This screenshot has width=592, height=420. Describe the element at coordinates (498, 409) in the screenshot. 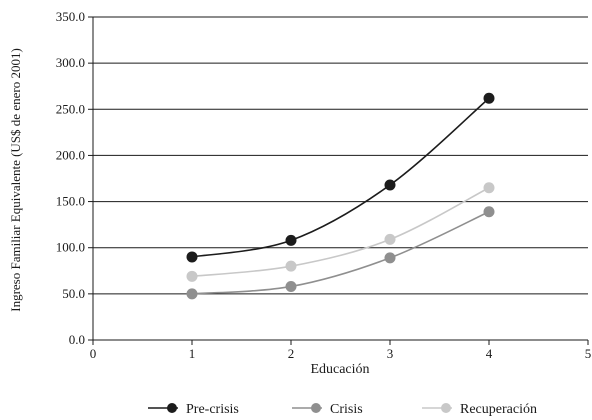

I see `legend-label: Recuperación` at that location.